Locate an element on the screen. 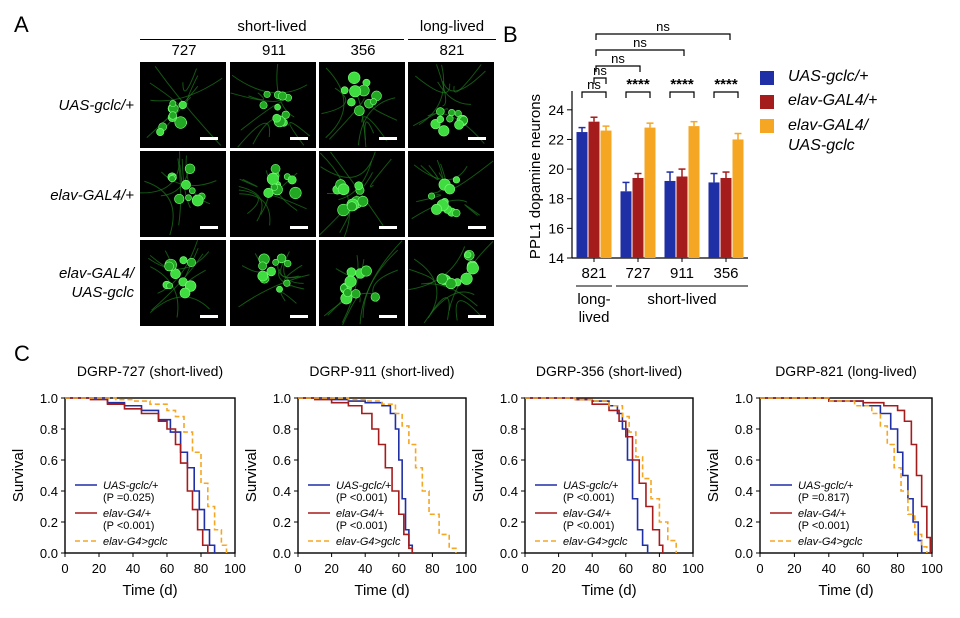  y-tick-label: 0.6 is located at coordinates (282, 460).